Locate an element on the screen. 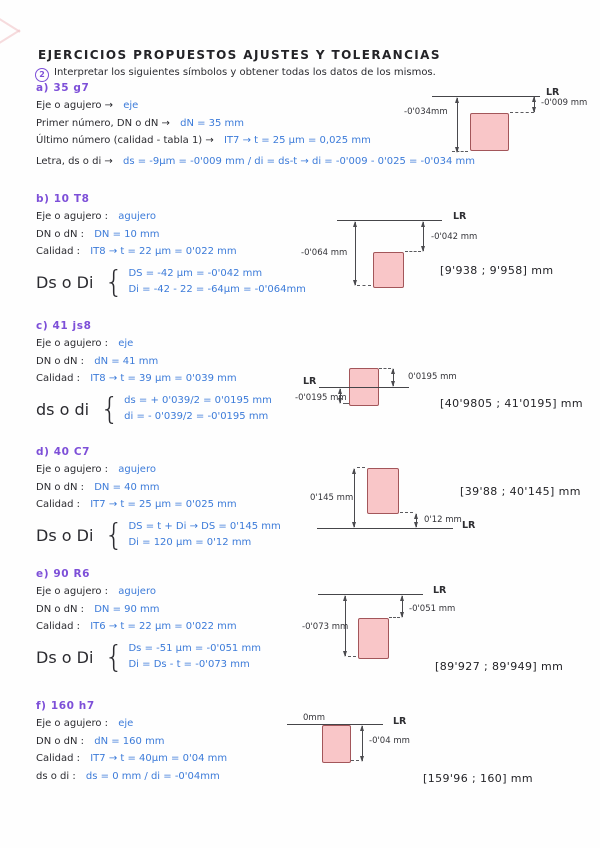 Image resolution: width=600 pixels, height=848 pixels. result-interval: [40'9805 ; 41'0195] mm is located at coordinates (512, 403).